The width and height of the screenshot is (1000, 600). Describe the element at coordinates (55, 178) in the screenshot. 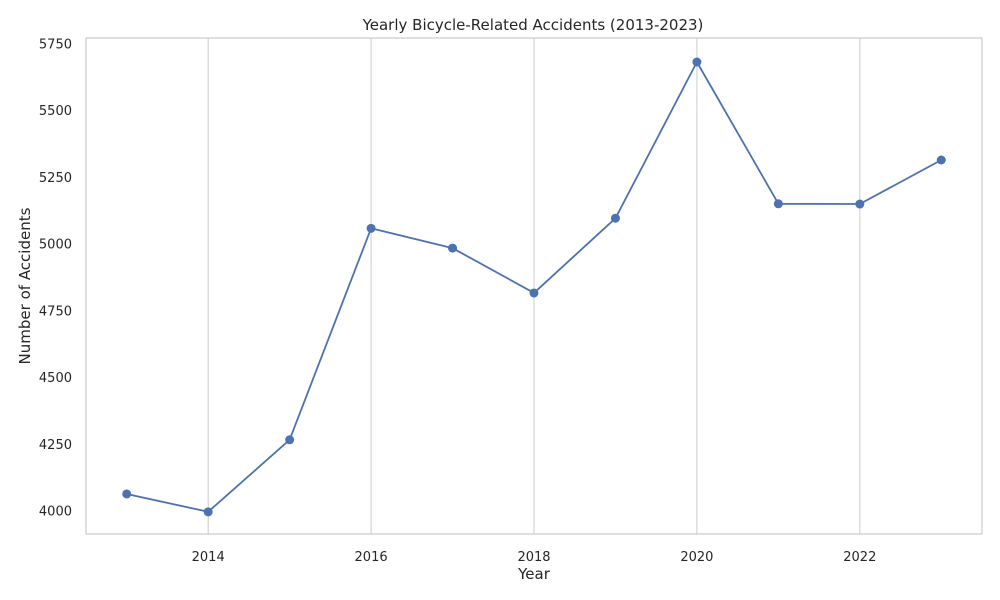

I see `y-tick-label: 5250` at that location.